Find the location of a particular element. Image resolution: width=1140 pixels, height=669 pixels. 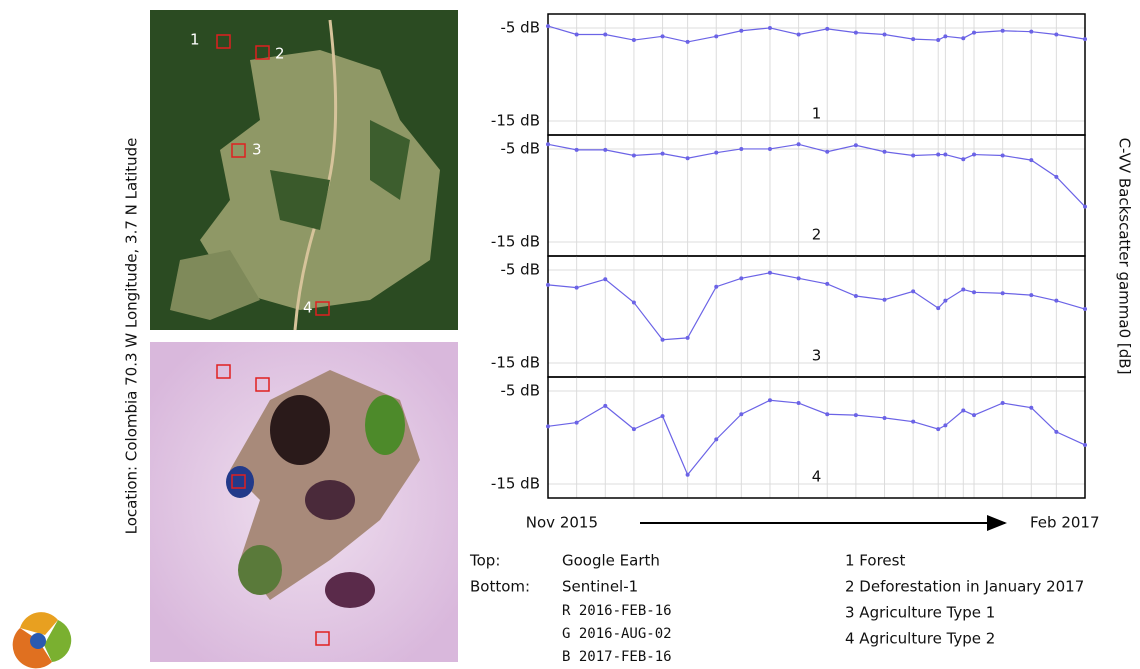

class-name: 3 Agriculture Type 1 is located at coordinates (920, 613).